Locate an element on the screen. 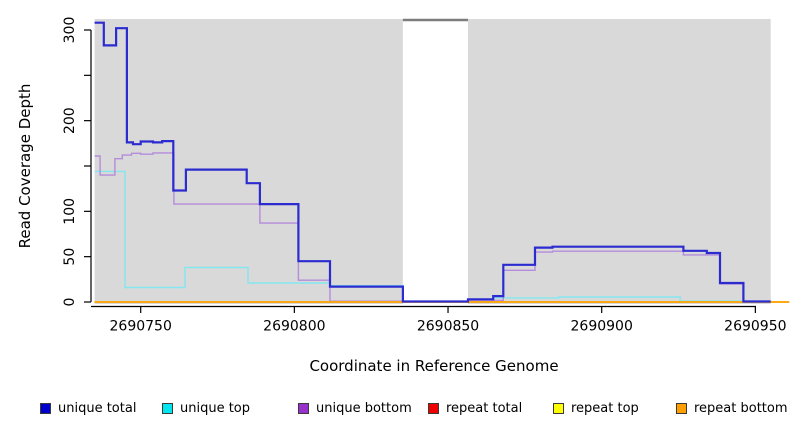  unique-bottom-swatch-icon is located at coordinates (303, 408).